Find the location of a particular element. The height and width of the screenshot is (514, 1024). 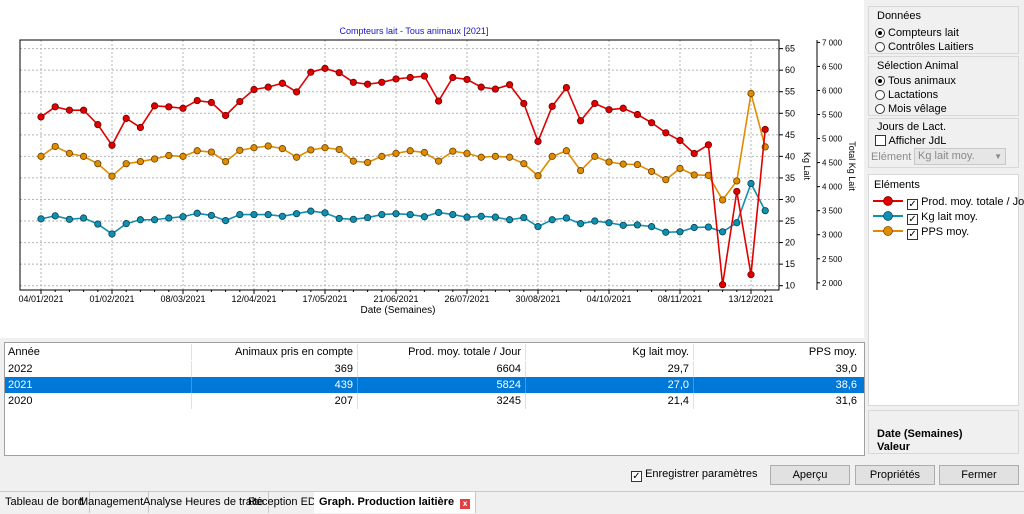

legend-checkbox-pps: ✓ is located at coordinates (913, 234).